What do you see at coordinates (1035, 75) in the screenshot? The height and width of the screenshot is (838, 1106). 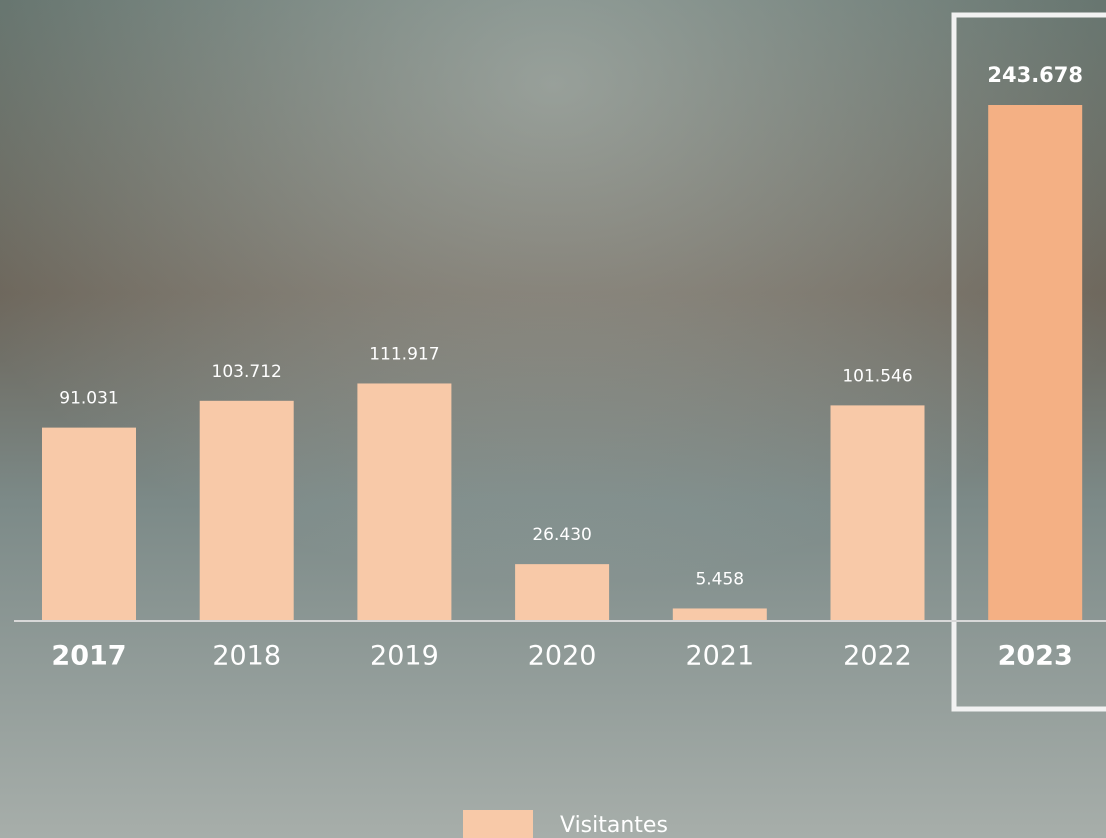 I see `value-label: 243.678` at bounding box center [1035, 75].